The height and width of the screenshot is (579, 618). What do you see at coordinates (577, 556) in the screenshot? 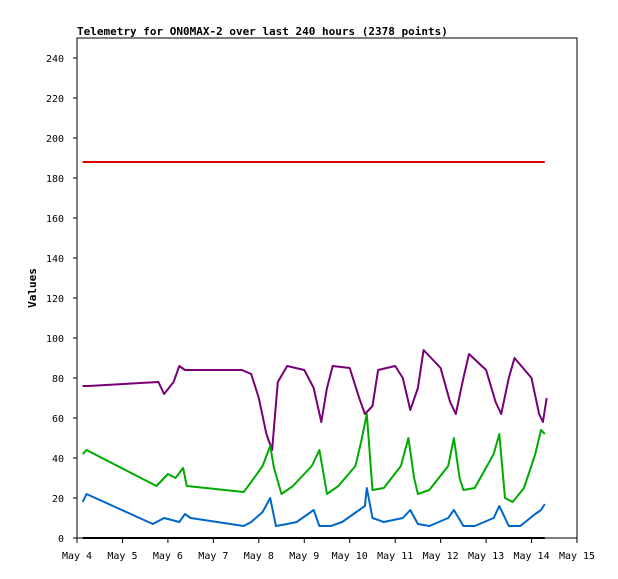
I see `x-tick-label: May 15` at bounding box center [577, 556].